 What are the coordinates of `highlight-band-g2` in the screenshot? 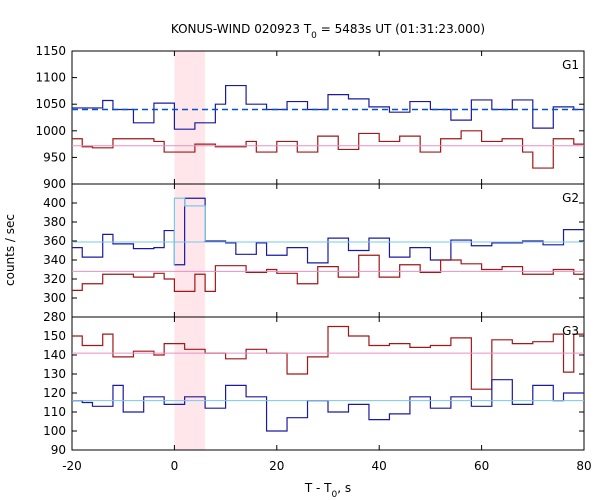 It's located at (190, 250).